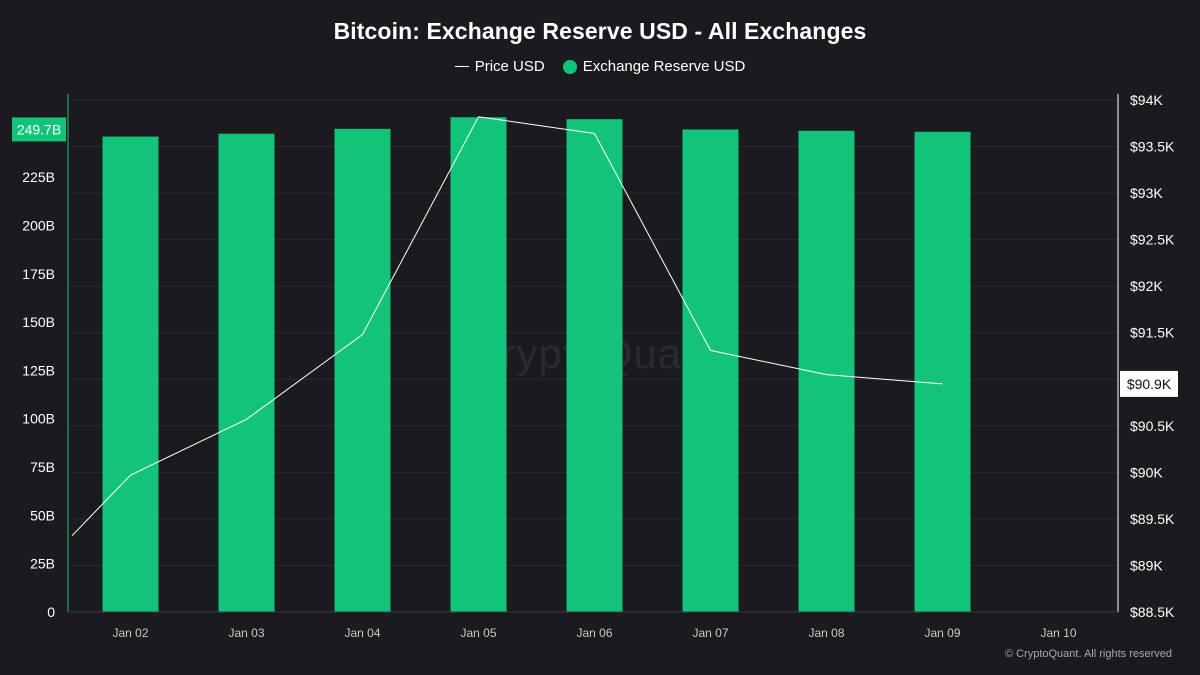 This screenshot has height=675, width=1200. What do you see at coordinates (1152, 147) in the screenshot?
I see `right-tick-label: $93.5K` at bounding box center [1152, 147].